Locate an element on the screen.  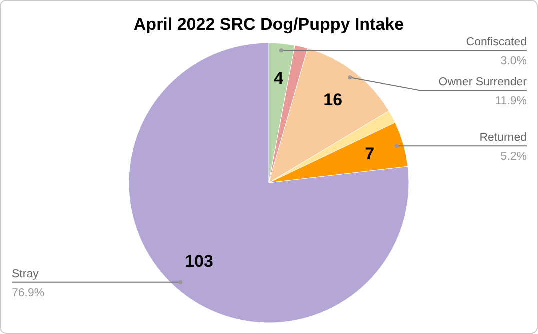
data-label: 4 is located at coordinates (279, 78).